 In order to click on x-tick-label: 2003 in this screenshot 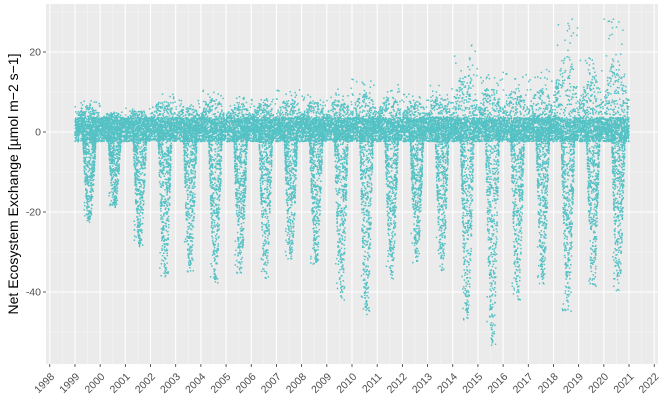, I will do `click(170, 383)`.